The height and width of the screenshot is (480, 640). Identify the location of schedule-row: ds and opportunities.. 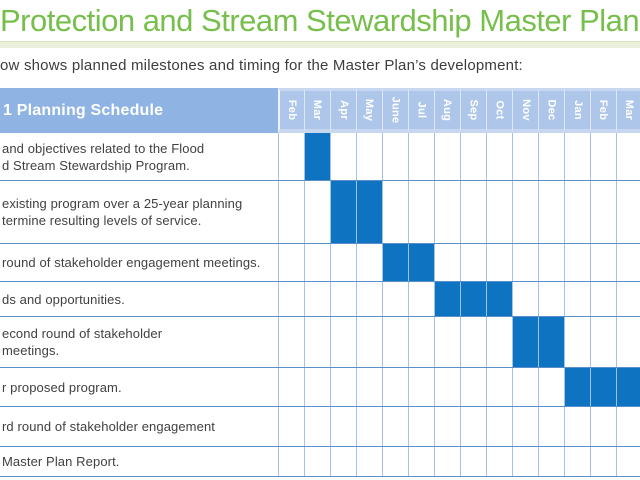
(320, 299).